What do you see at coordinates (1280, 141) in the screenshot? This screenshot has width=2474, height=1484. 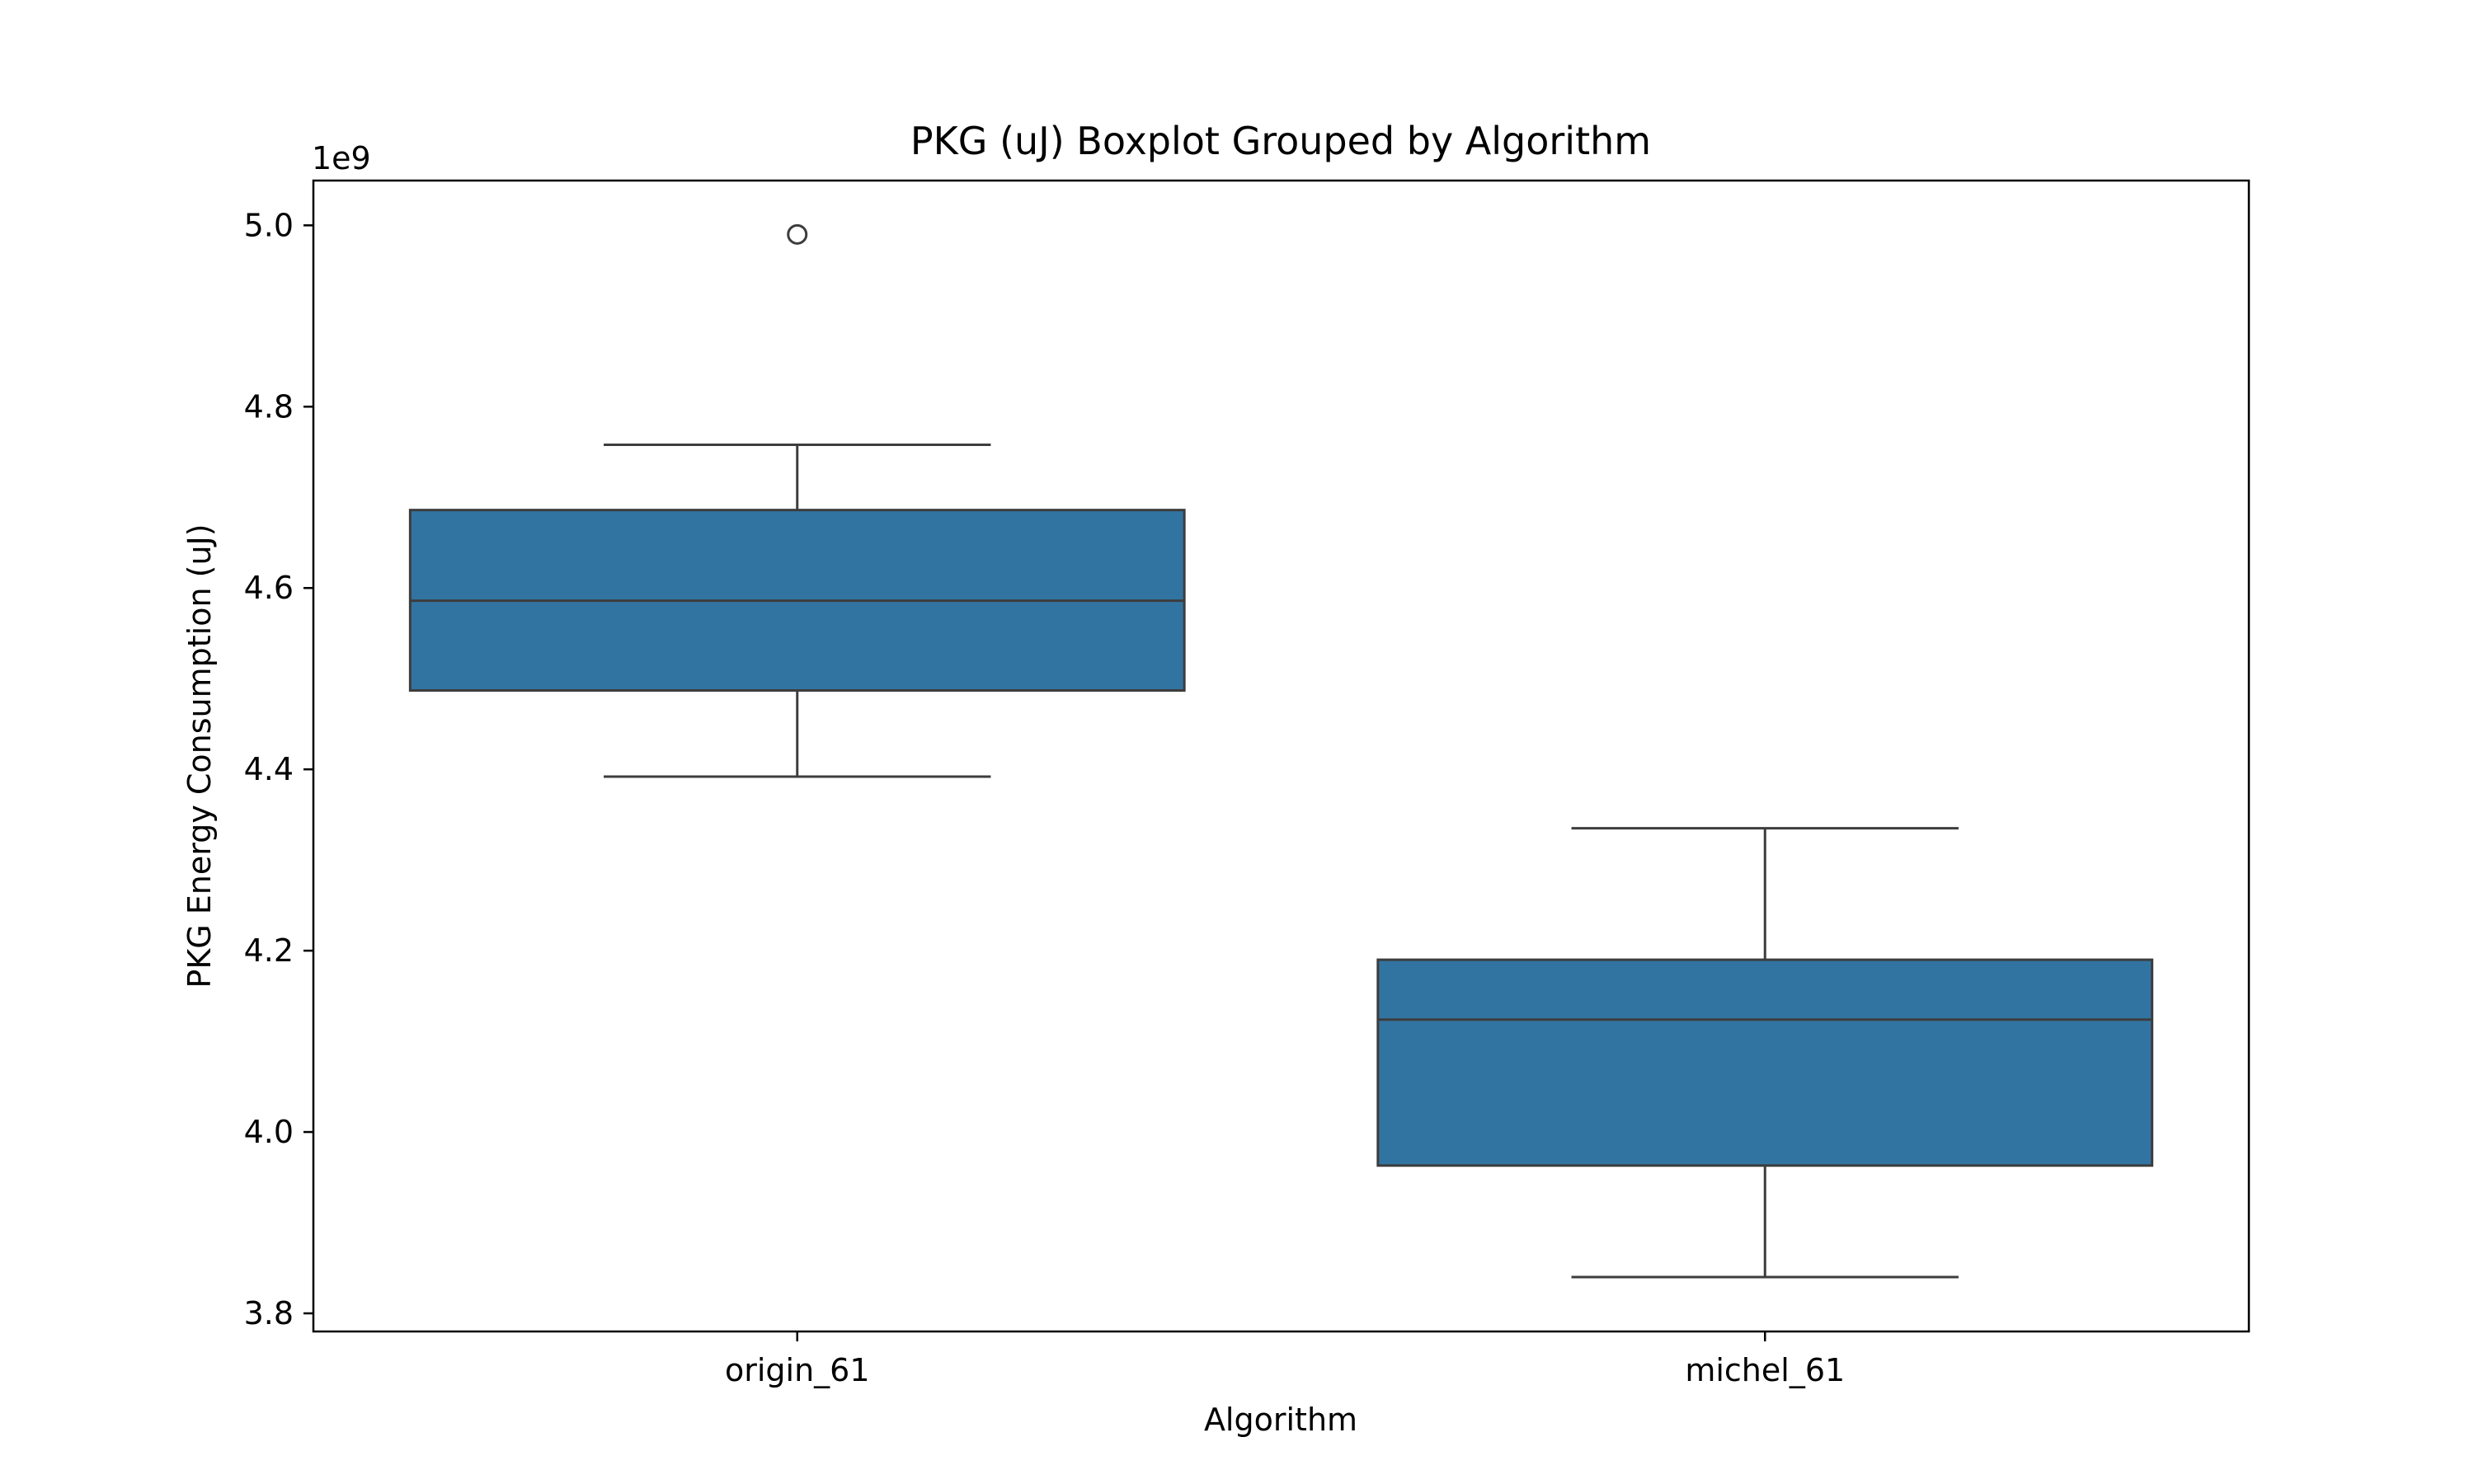 I see `chart-title: PKG (uJ) Boxplot Grouped by Algorithm` at bounding box center [1280, 141].